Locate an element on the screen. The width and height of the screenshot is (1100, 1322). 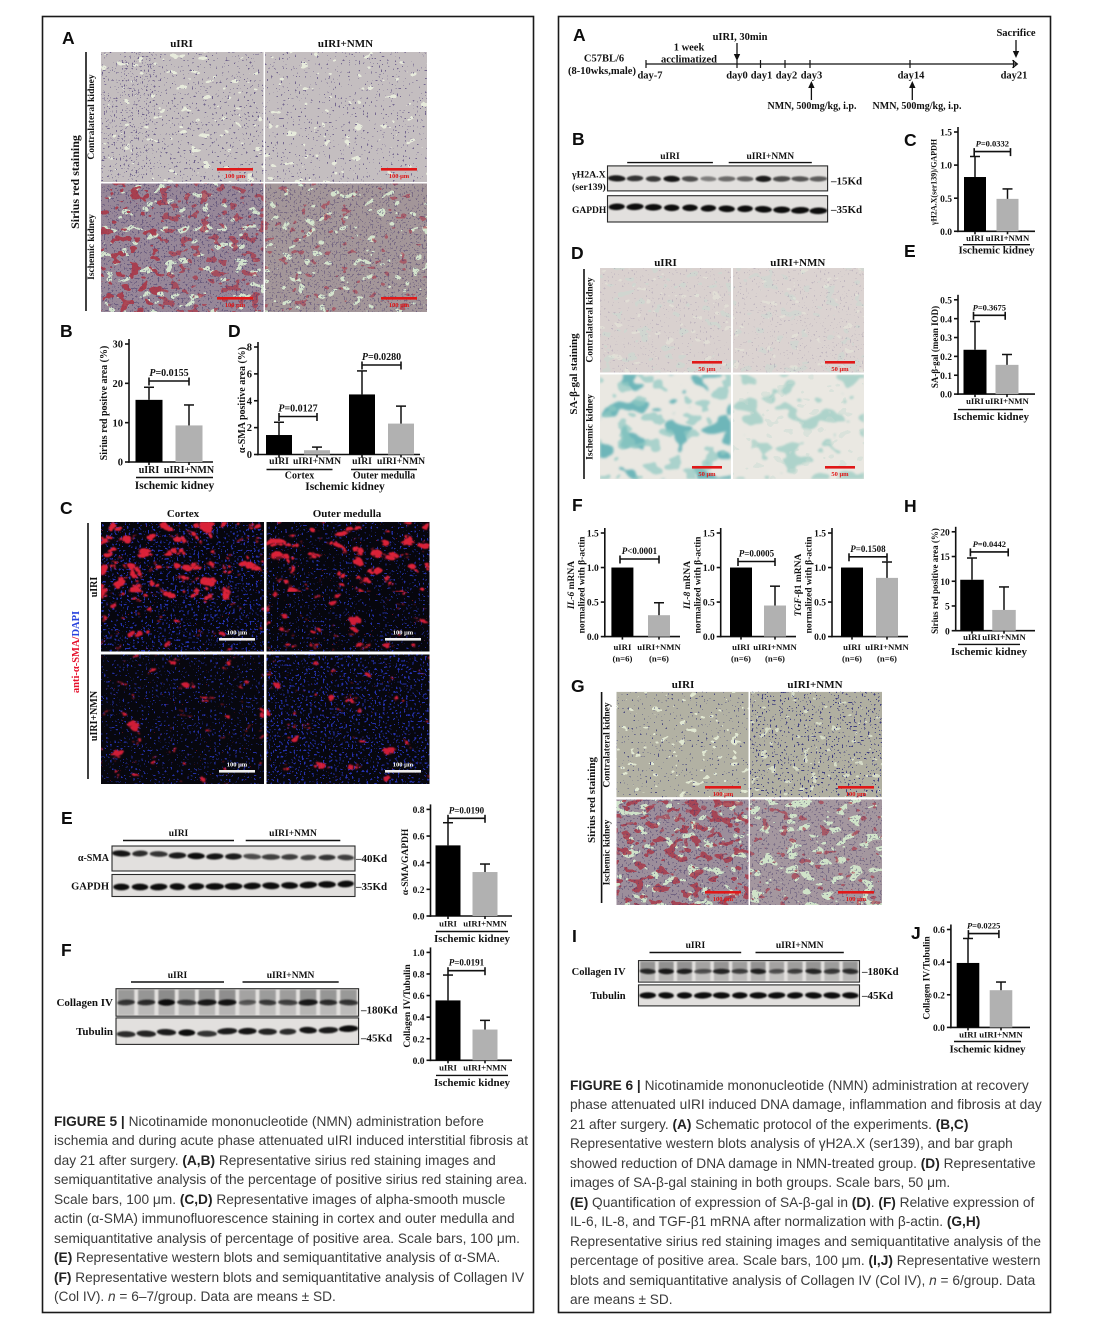
svg-text: Sirius red positve area (%) is located at coordinates (104, 403).